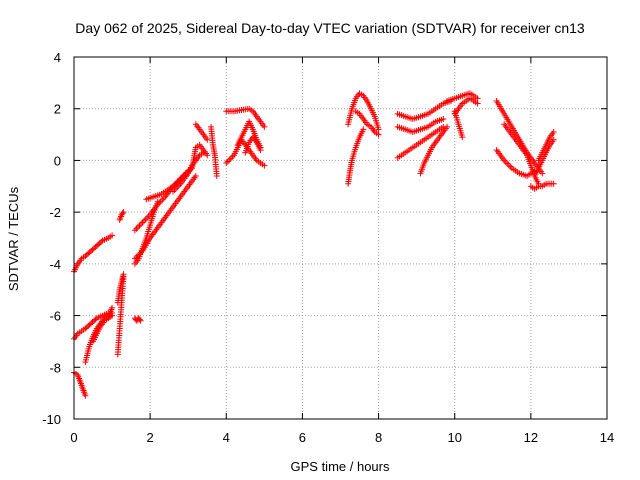 The width and height of the screenshot is (640, 480). I want to click on x-tick-label: 4, so click(226, 437).